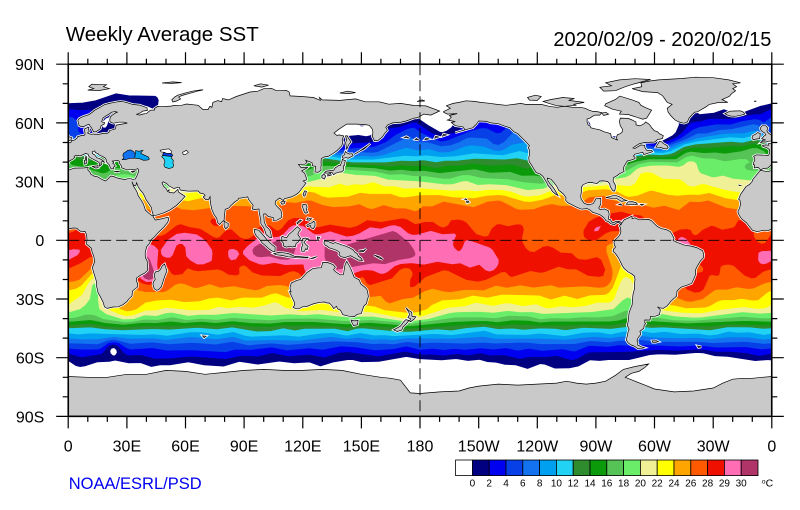 This screenshot has width=800, height=510. Describe the element at coordinates (714, 446) in the screenshot. I see `svg-text: 30W` at that location.